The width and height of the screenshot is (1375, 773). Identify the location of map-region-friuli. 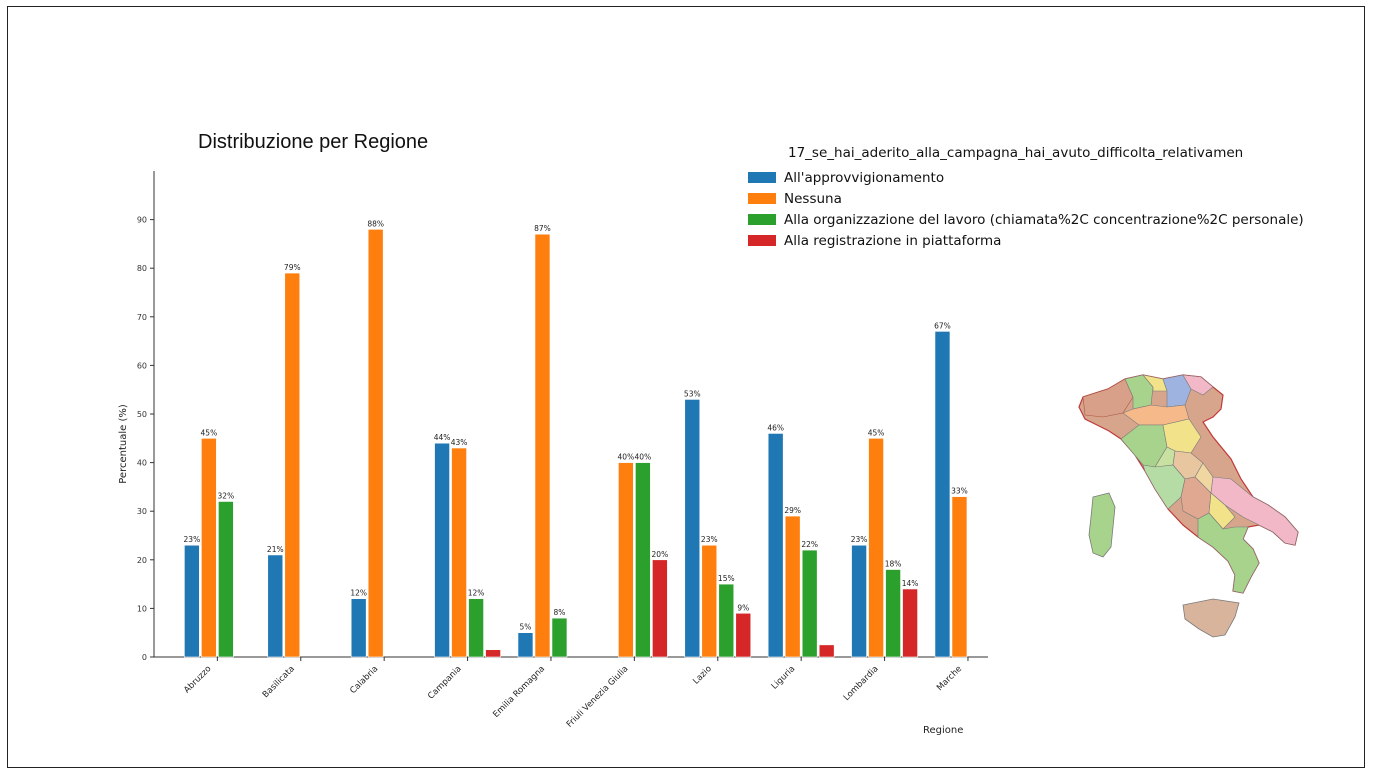
(1198, 385).